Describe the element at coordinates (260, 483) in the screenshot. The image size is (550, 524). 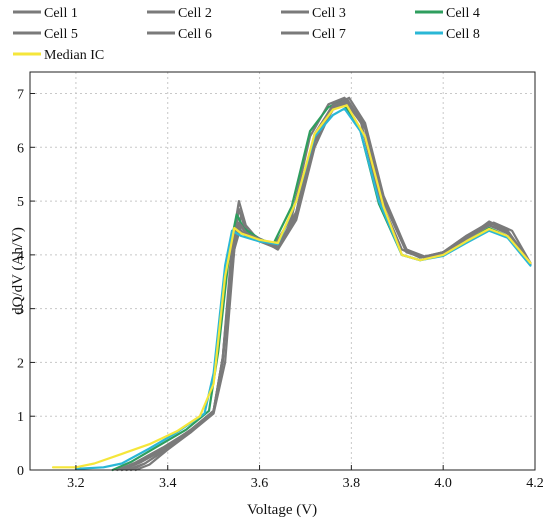
I see `x-tick-label-2: 3.6` at that location.